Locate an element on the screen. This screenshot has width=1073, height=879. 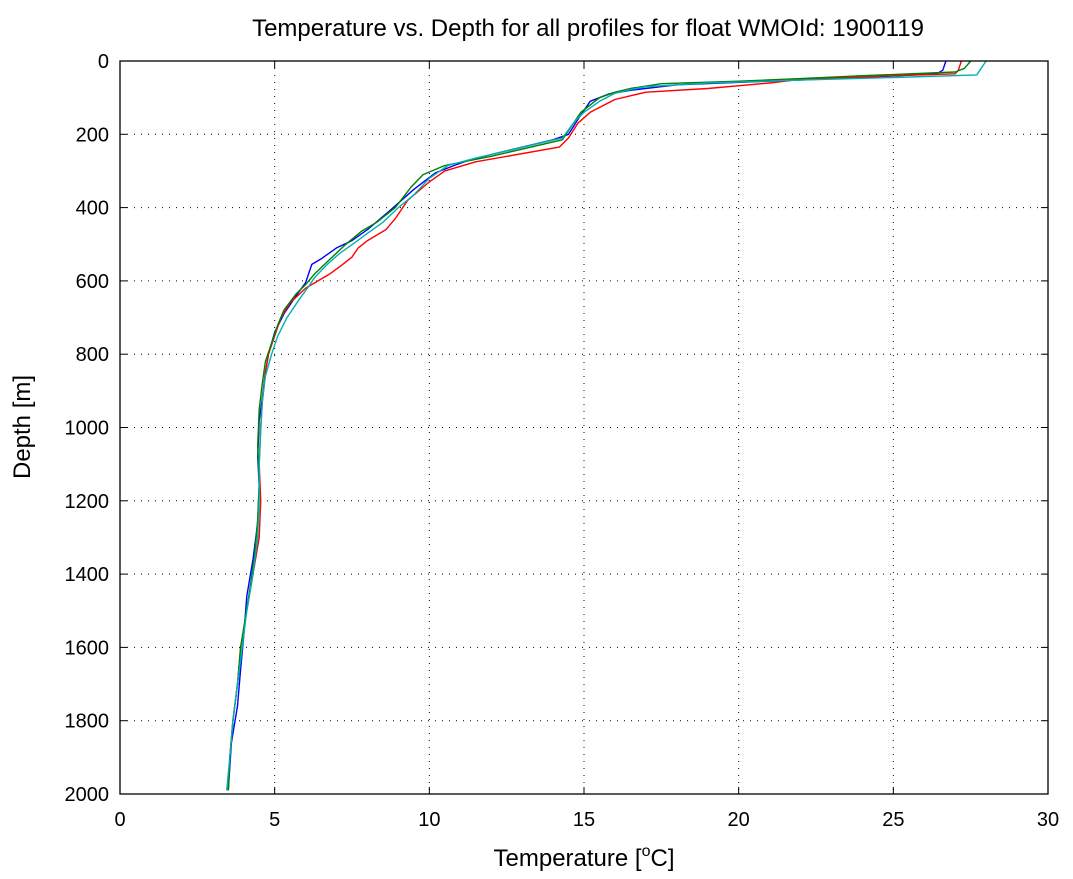
y-tick-label: 1800 is located at coordinates (87, 722).